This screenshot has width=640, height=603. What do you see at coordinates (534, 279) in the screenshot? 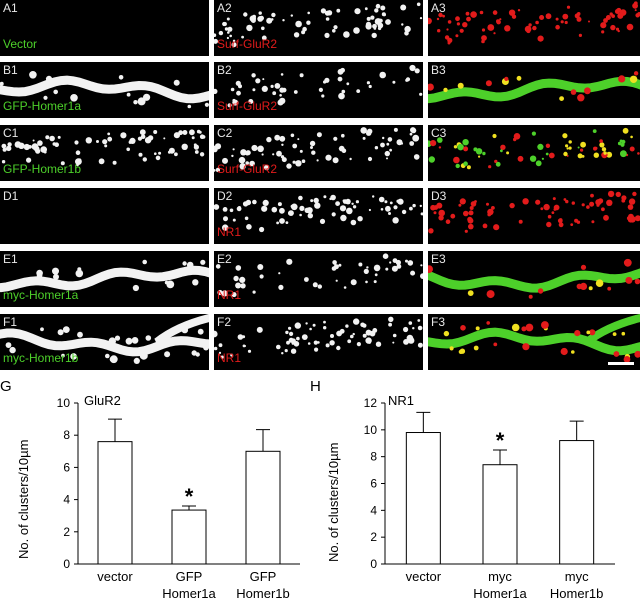
I see `panel-e3: E3` at bounding box center [534, 279].